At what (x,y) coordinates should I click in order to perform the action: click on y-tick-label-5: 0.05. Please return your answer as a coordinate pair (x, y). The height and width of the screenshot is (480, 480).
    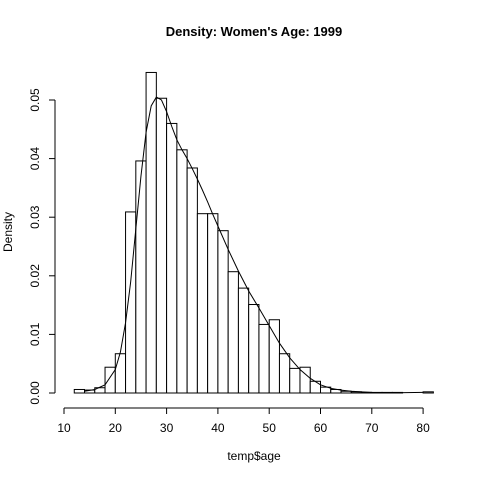
    Looking at the image, I should click on (35, 100).